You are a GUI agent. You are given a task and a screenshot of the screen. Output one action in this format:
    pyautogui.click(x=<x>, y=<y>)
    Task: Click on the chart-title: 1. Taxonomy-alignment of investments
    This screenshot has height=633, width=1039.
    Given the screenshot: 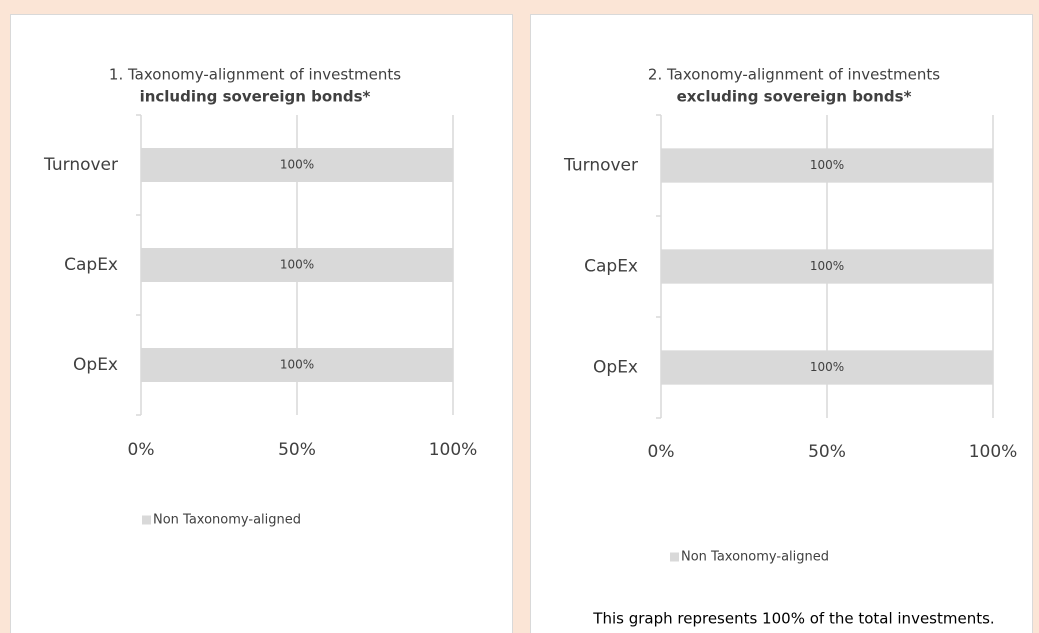 What is the action you would take?
    pyautogui.click(x=255, y=75)
    